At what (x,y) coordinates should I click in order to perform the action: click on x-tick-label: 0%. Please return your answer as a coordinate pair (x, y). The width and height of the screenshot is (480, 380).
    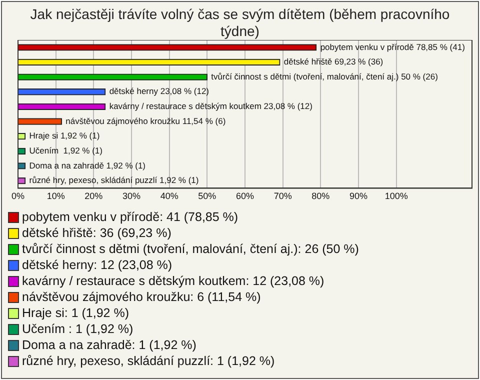
    Looking at the image, I should click on (18, 196).